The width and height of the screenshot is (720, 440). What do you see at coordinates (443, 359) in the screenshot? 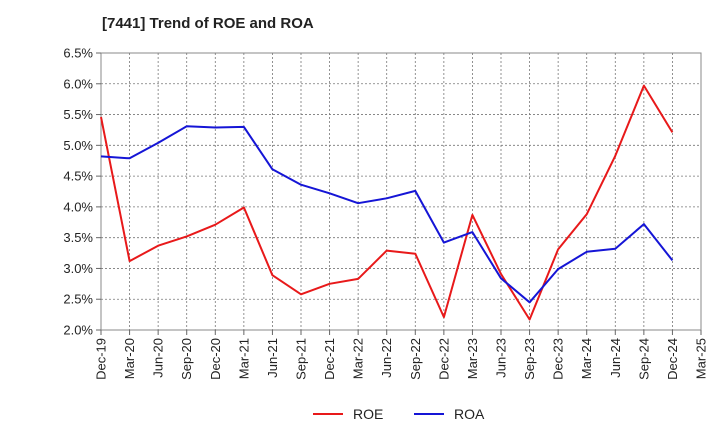
I see `x-tick-label: Dec-22` at bounding box center [443, 359].